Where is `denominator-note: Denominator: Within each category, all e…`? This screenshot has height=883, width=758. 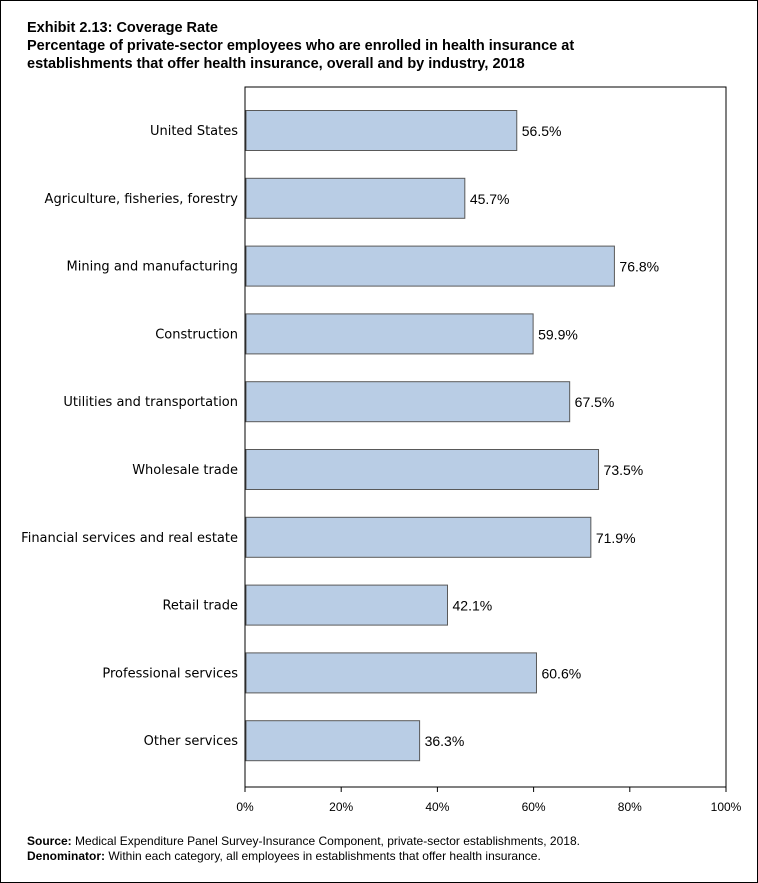
denominator-note: Denominator: Within each category, all e… is located at coordinates (303, 856).